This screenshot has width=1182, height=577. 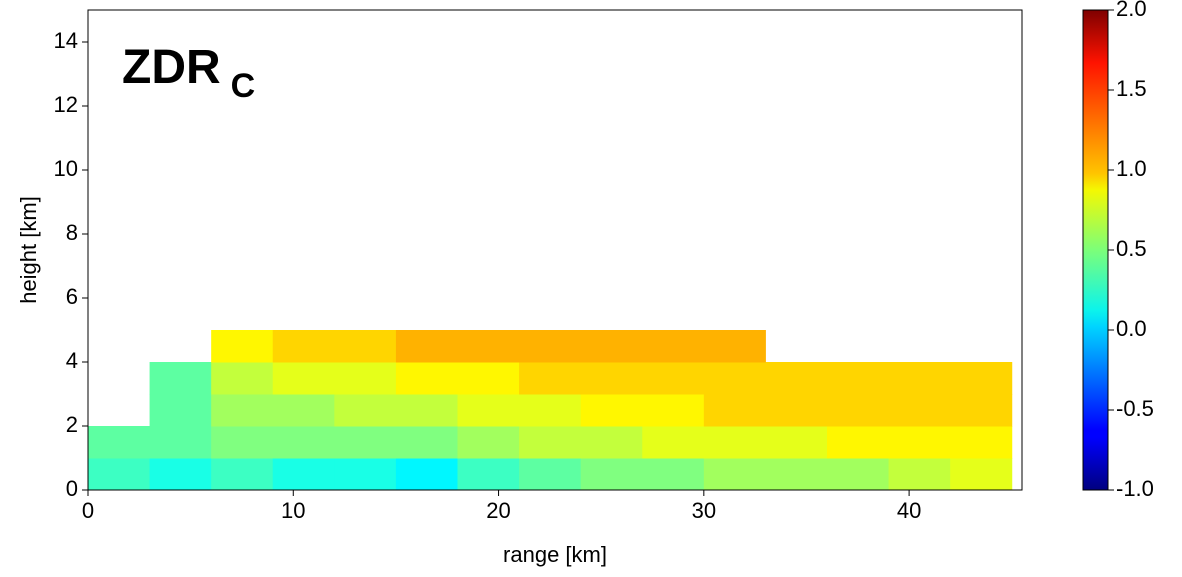 I want to click on colorbar-tick-label: -0.5, so click(x=1135, y=408).